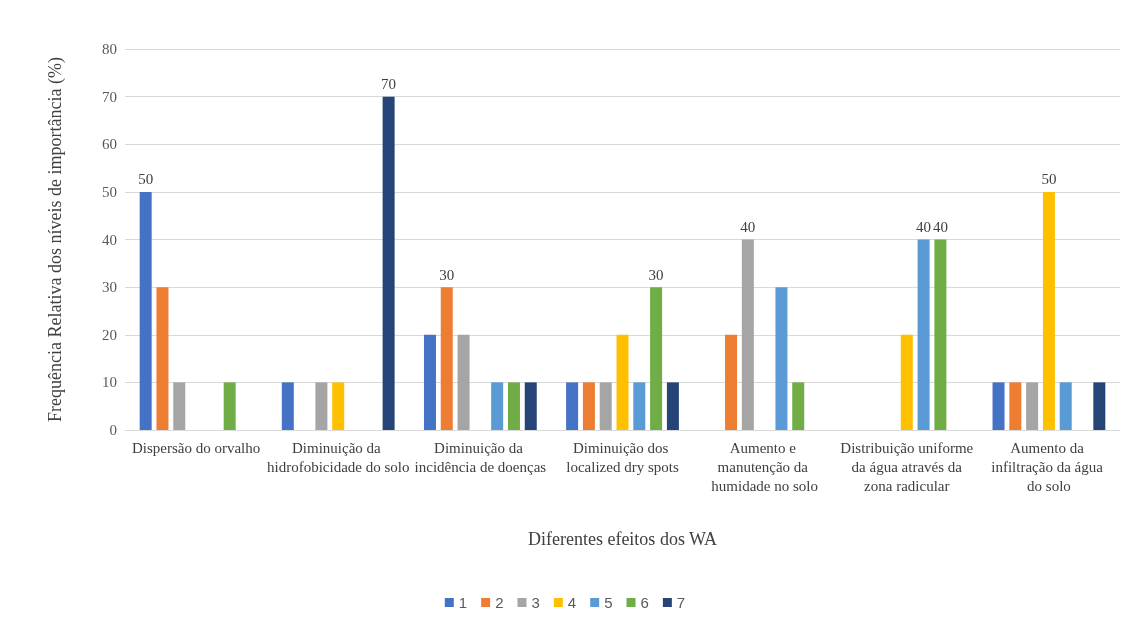 The height and width of the screenshot is (623, 1130). What do you see at coordinates (109, 334) in the screenshot?
I see `y-tick-label: 20` at bounding box center [109, 334].